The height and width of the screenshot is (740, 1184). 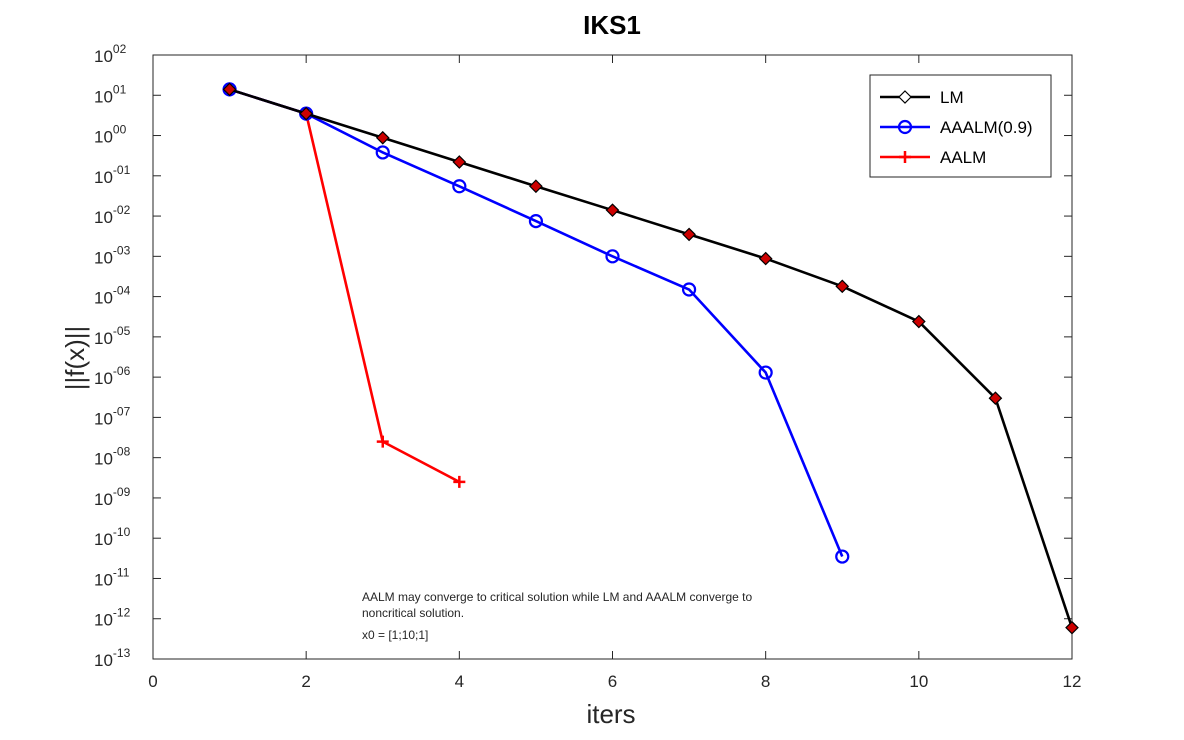 What do you see at coordinates (122, 371) in the screenshot?
I see `y-tick-exponent: -06` at bounding box center [122, 371].